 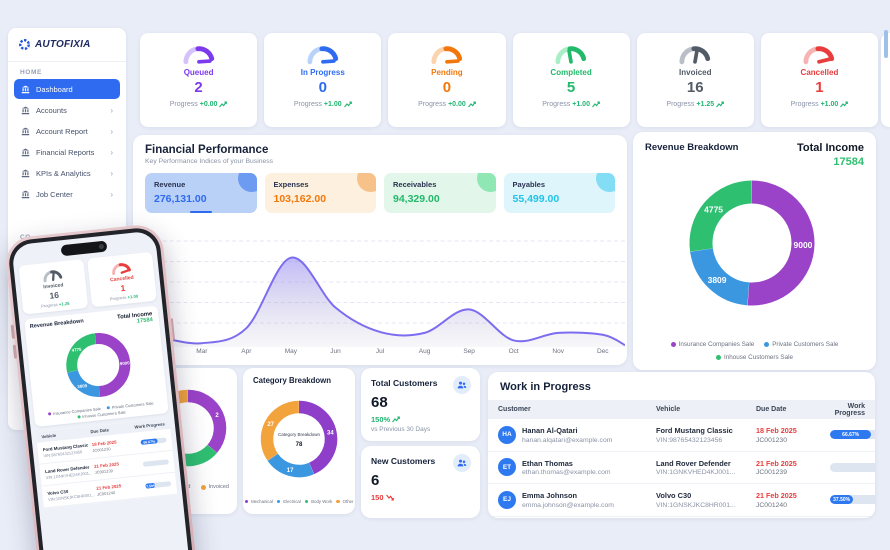 I want to click on progress-bar, so click(x=852, y=467).